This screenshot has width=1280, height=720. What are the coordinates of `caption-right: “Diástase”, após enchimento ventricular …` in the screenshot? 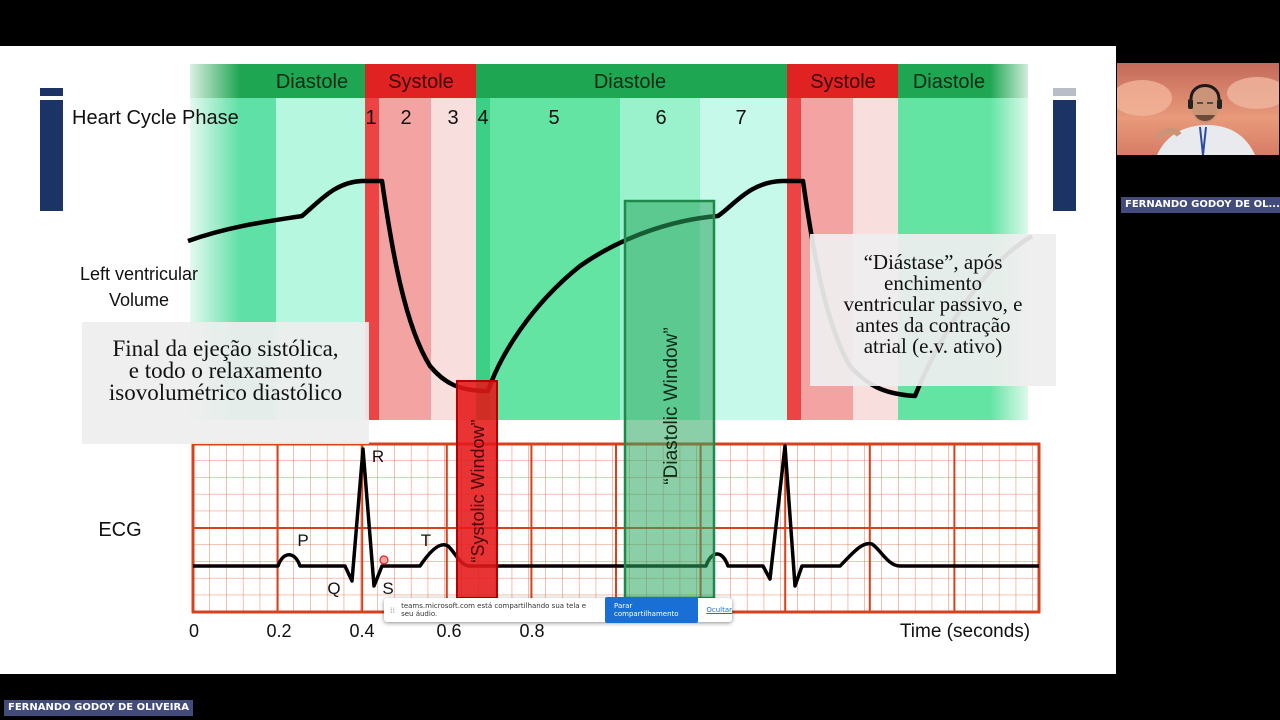 It's located at (933, 310).